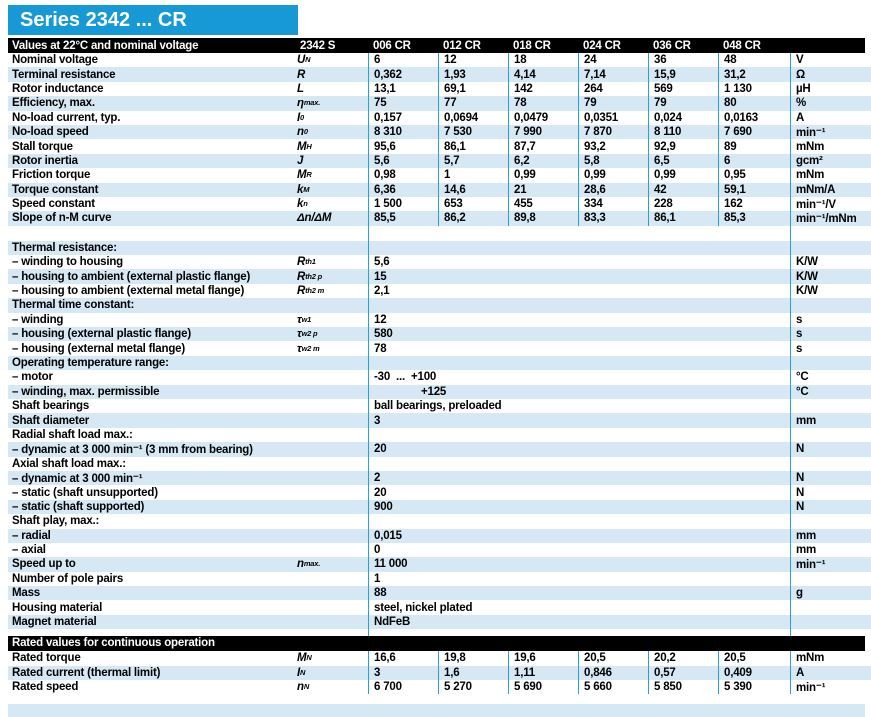 The image size is (871, 717). I want to click on value-cell: 5,6, so click(403, 161).